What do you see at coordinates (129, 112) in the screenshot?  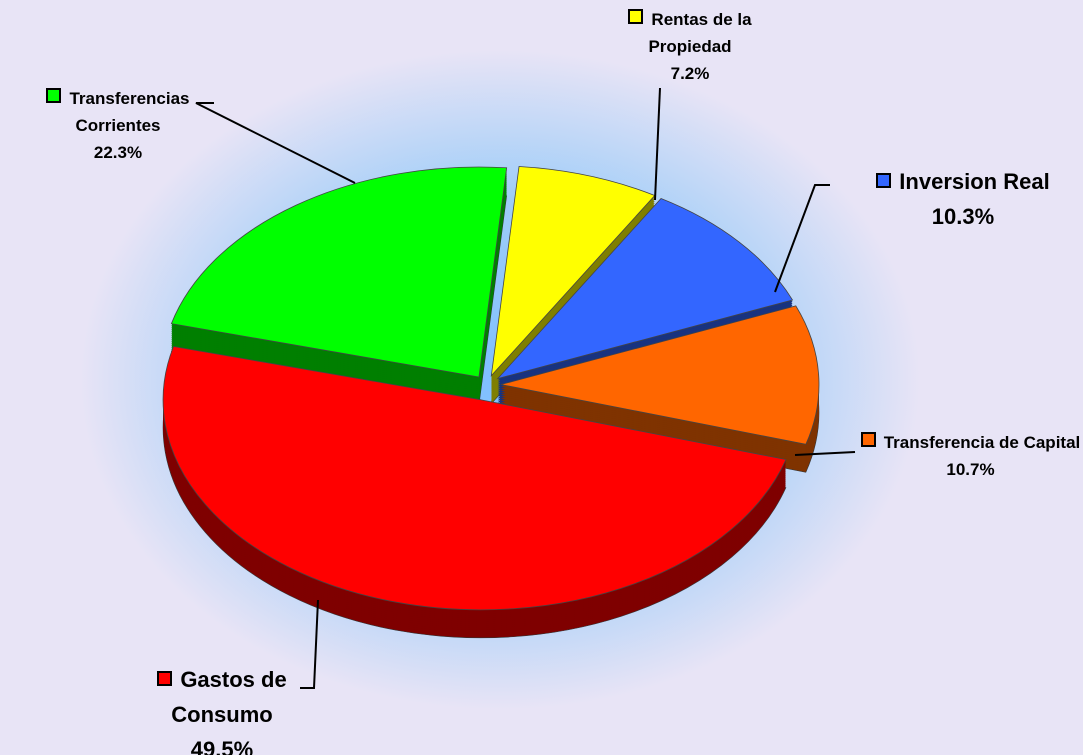 I see `label-name: Transferencias Corrientes` at bounding box center [129, 112].